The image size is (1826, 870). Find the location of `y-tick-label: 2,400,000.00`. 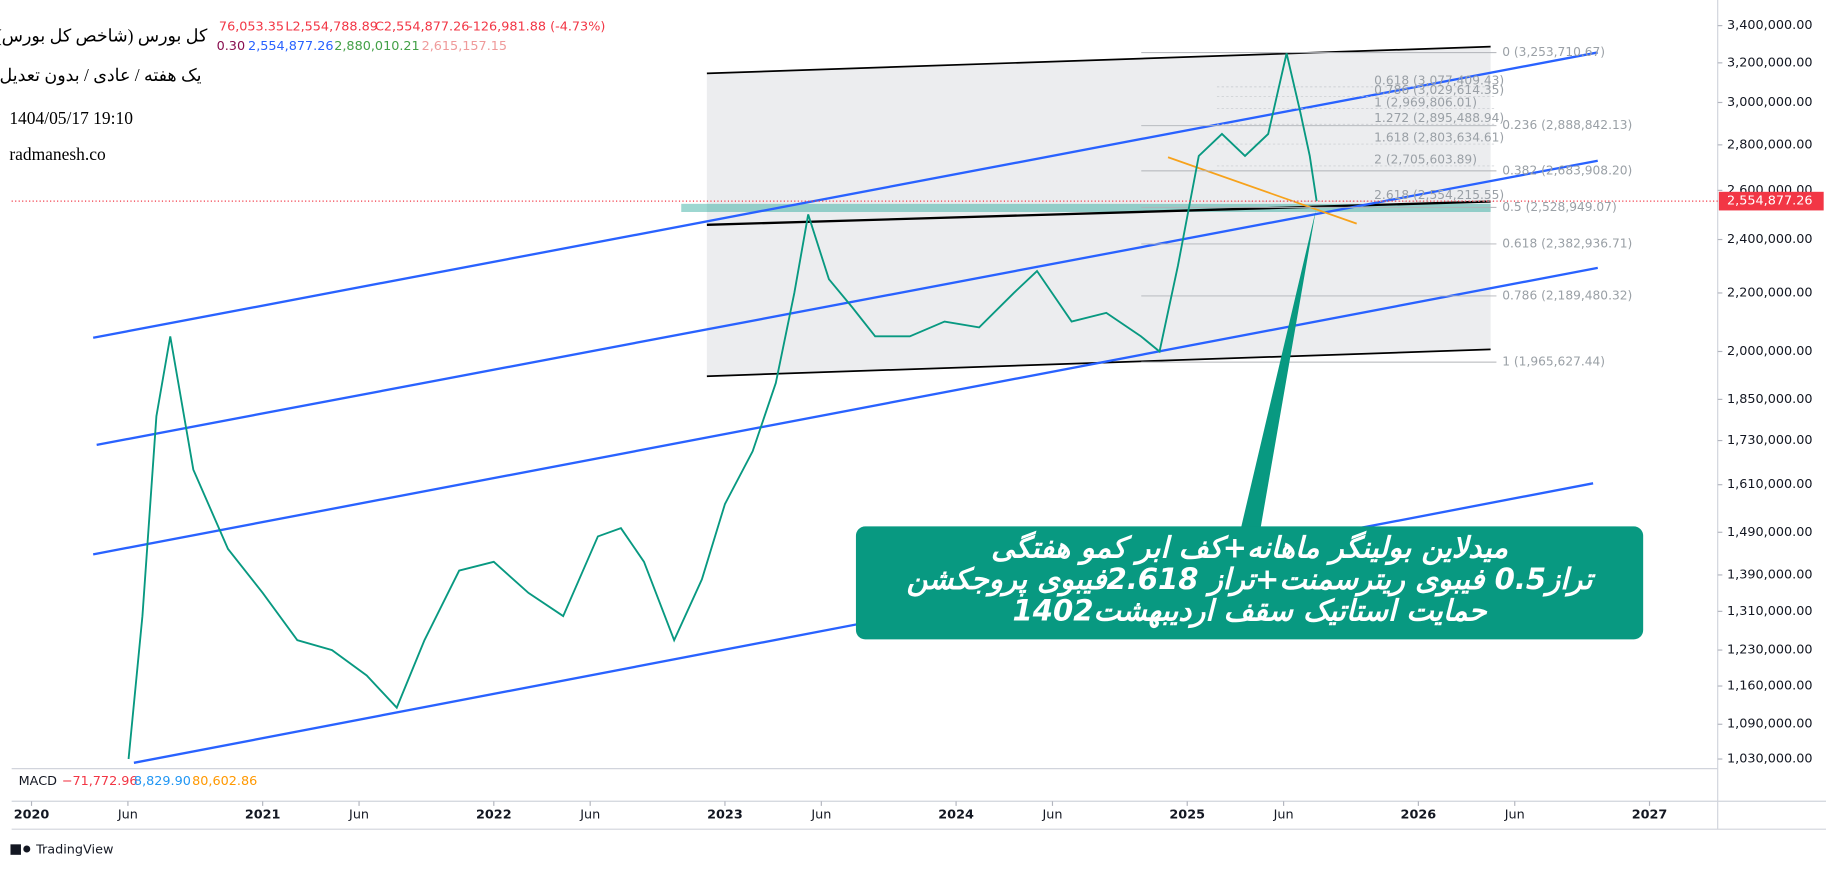

y-tick-label: 2,400,000.00 is located at coordinates (1769, 239).